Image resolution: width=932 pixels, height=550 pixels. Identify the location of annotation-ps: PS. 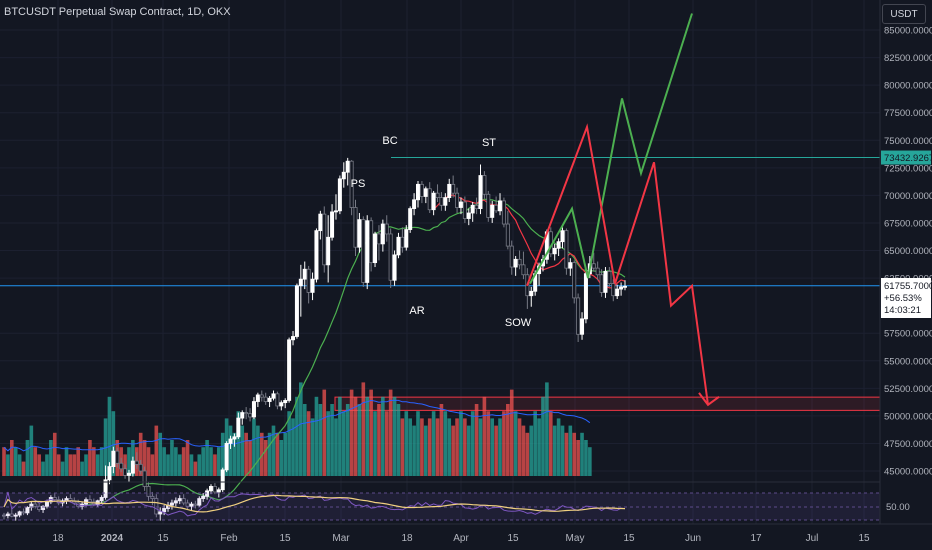
(358, 184).